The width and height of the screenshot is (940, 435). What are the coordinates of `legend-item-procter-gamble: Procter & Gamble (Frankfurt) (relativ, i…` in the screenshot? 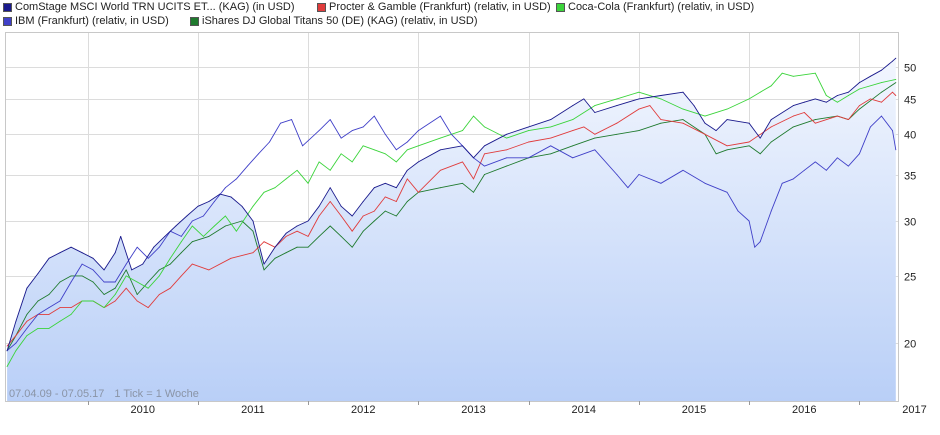 It's located at (434, 7).